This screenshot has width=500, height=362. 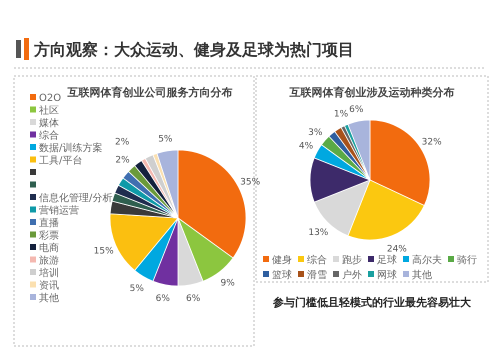 What do you see at coordinates (49, 223) in the screenshot?
I see `legend-label: 直播` at bounding box center [49, 223].